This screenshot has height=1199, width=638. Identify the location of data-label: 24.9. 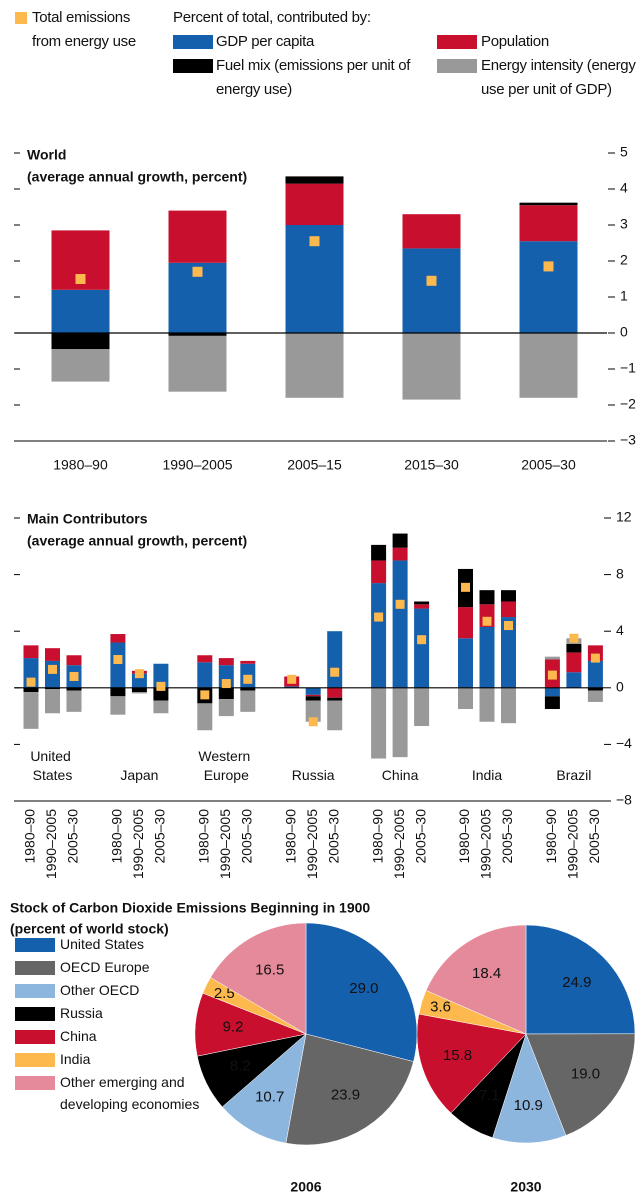
(576, 982).